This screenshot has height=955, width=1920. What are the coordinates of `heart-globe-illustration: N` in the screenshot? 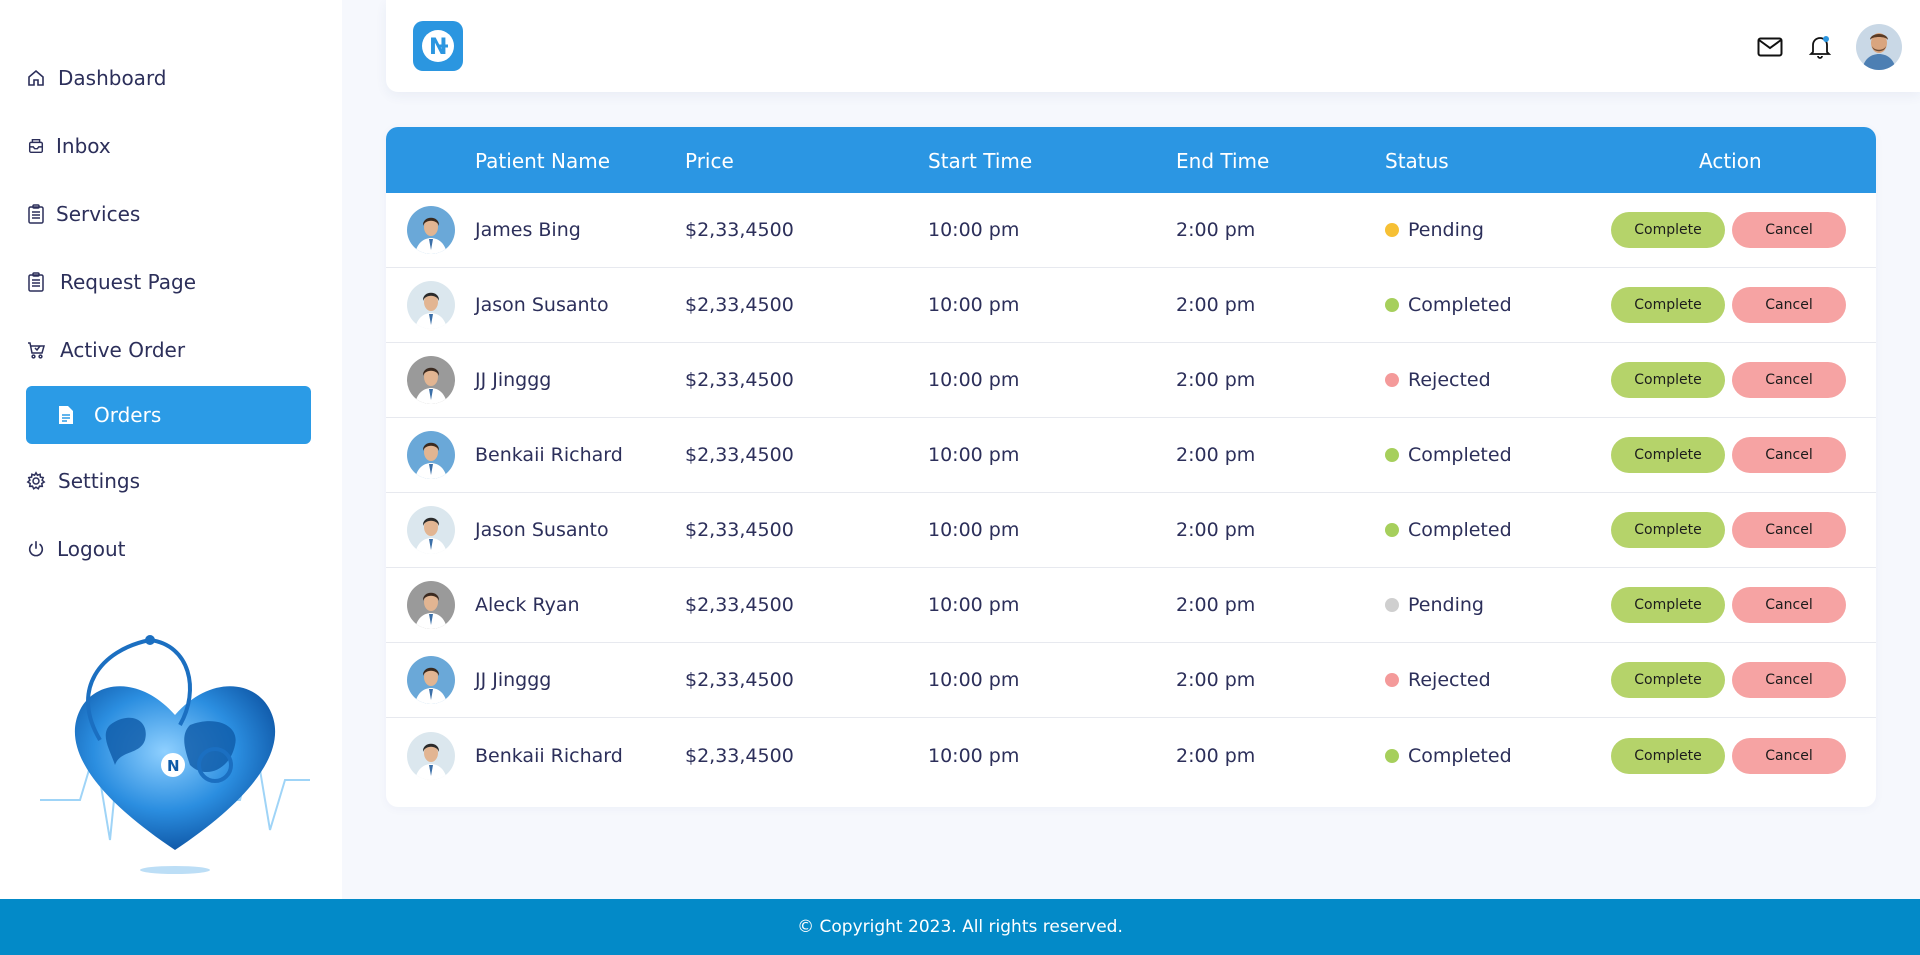 It's located at (175, 755).